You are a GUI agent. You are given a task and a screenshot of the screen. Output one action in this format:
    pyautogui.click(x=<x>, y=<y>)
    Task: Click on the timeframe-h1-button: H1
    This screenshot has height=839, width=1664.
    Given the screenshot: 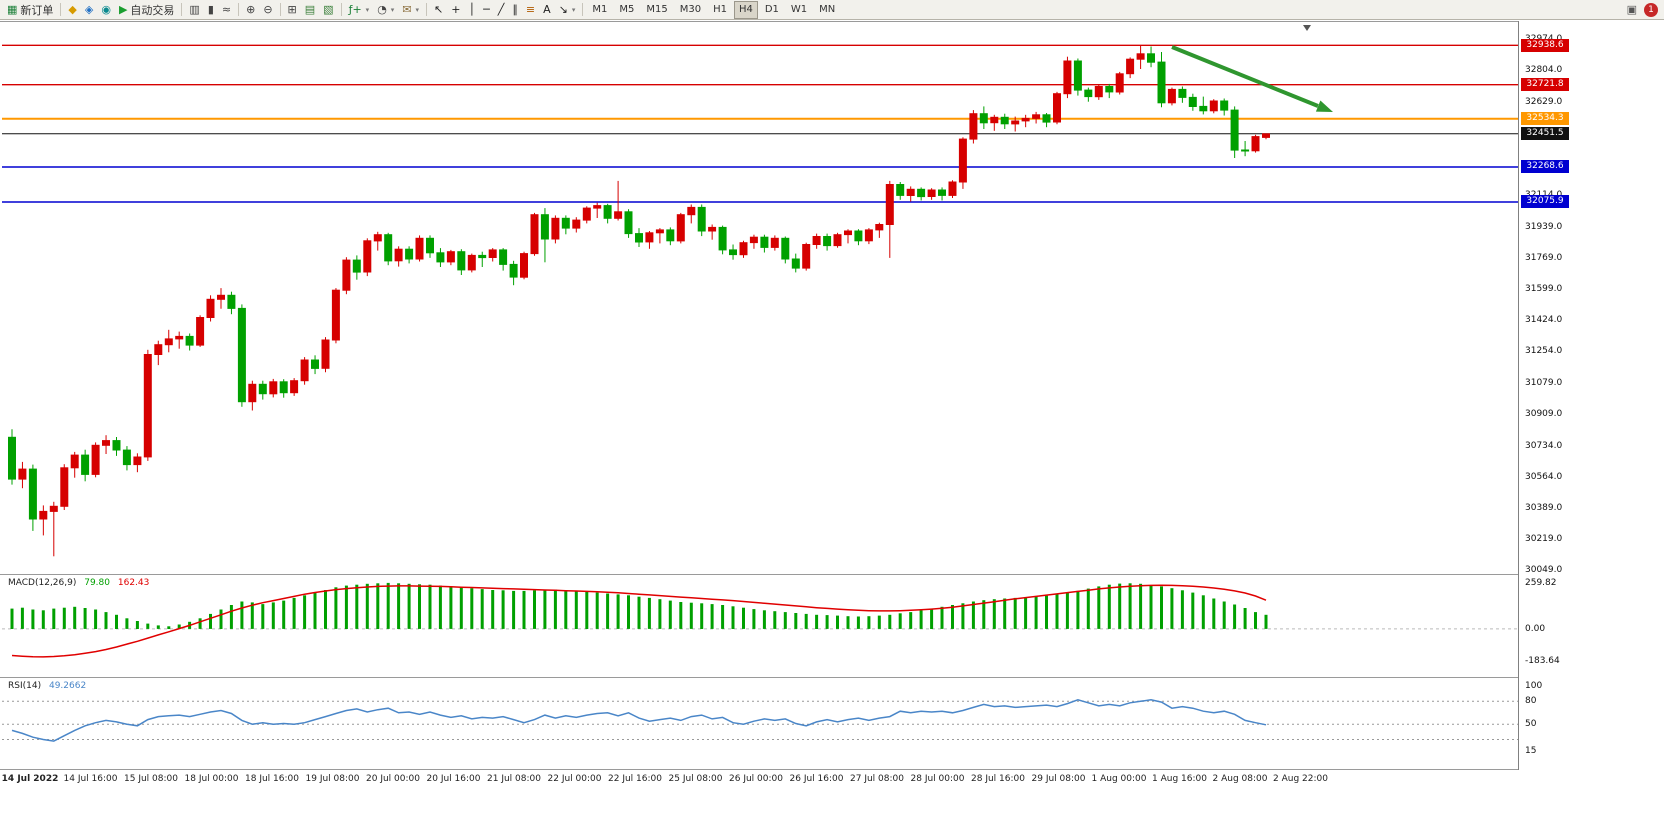 What is the action you would take?
    pyautogui.click(x=720, y=9)
    